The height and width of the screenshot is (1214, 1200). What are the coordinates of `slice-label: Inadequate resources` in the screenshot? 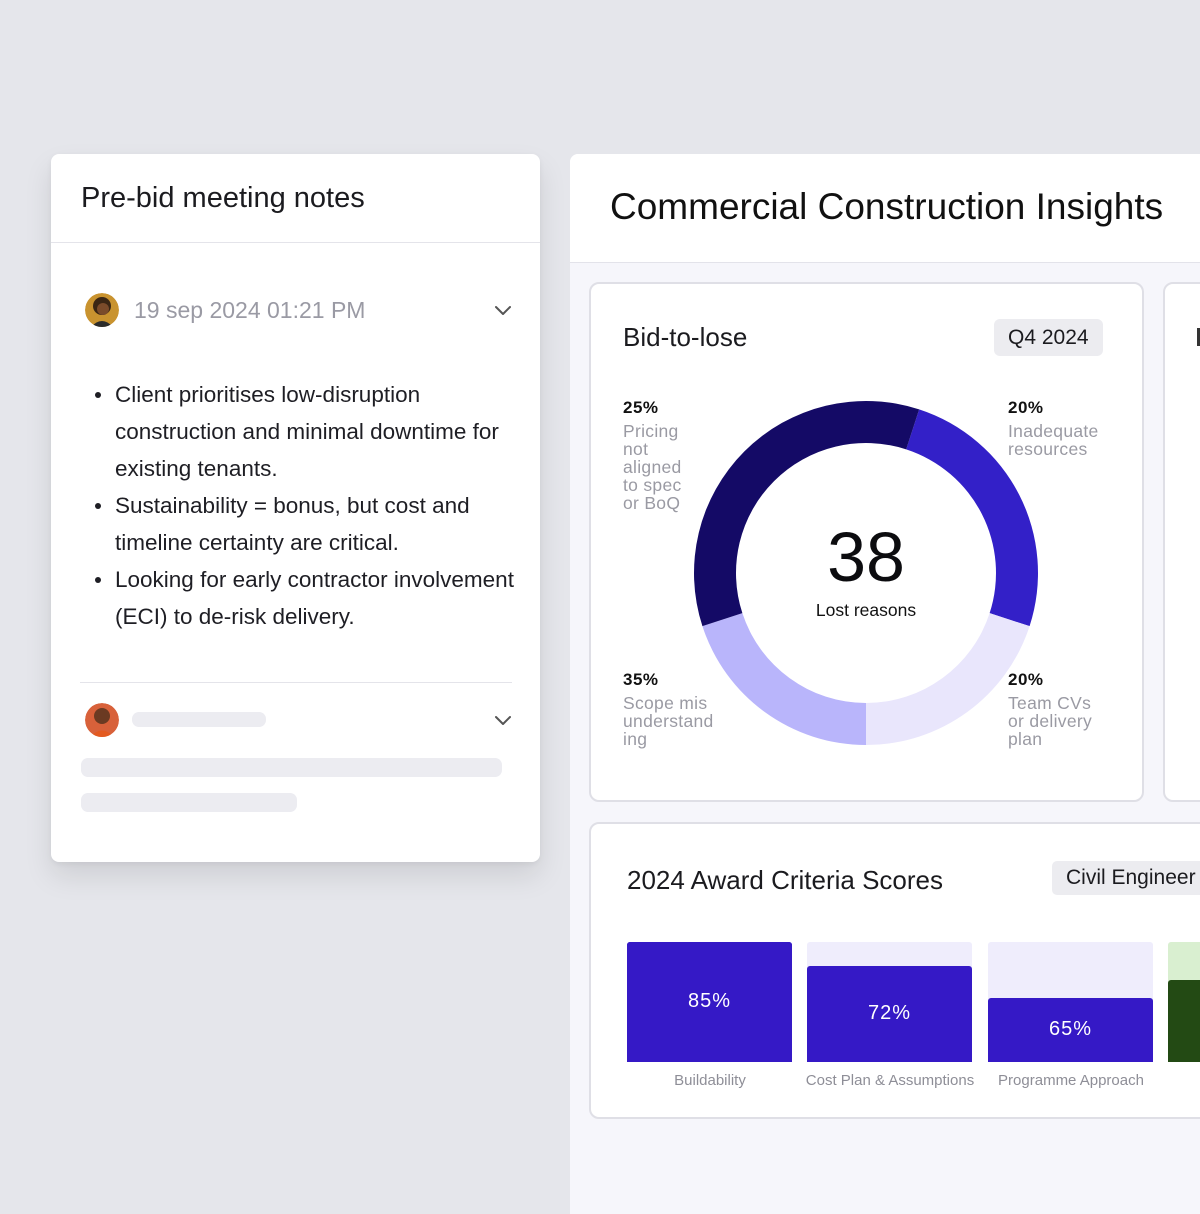 It's located at (1053, 440).